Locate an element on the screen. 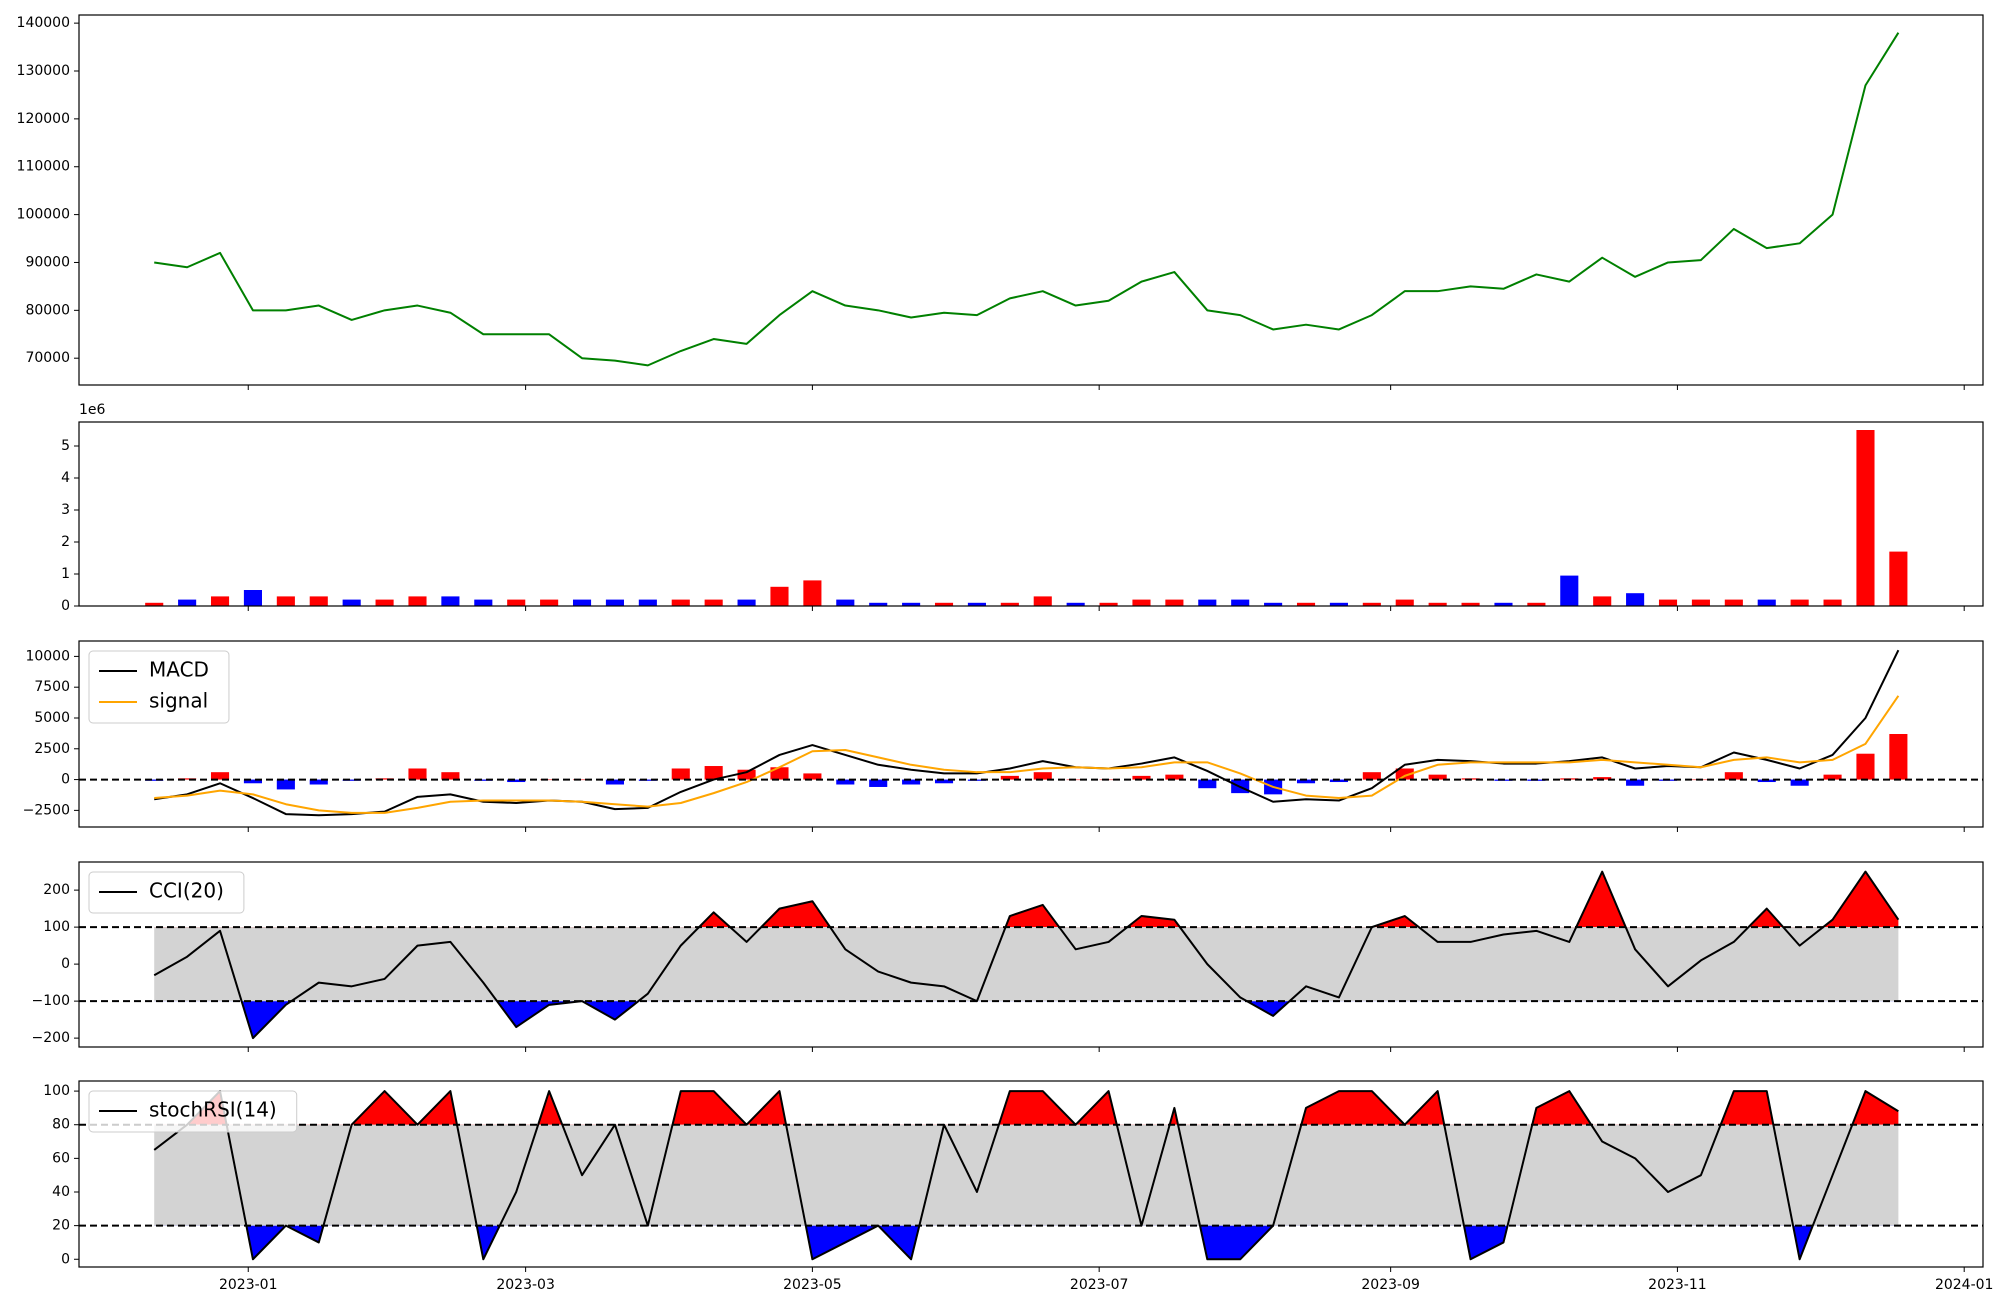 Image resolution: width=2000 pixels, height=1300 pixels. y-tick-label: 20 is located at coordinates (61, 1226).